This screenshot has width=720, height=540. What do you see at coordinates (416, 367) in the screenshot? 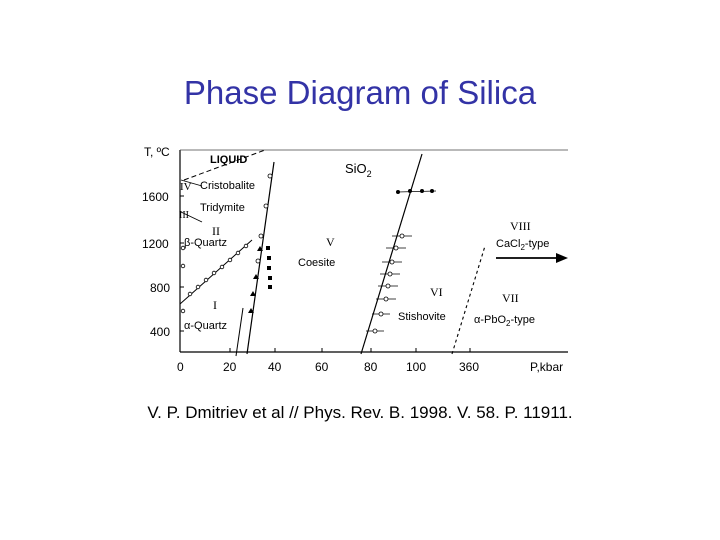
I see `x-tick-label: 100` at bounding box center [416, 367].